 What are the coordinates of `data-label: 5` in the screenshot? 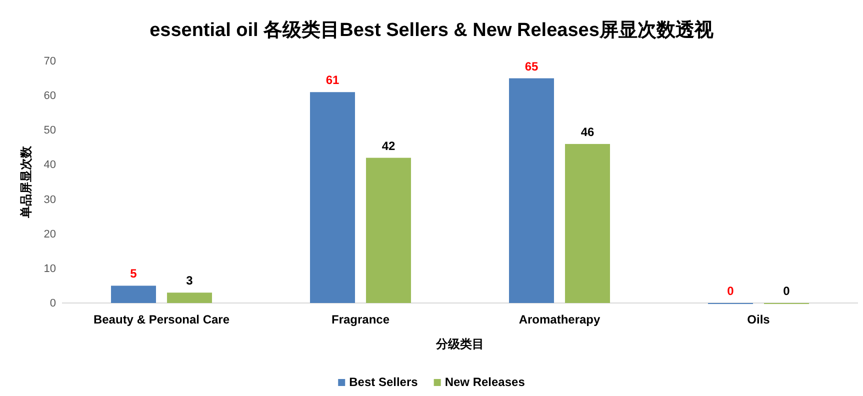 It's located at (134, 273).